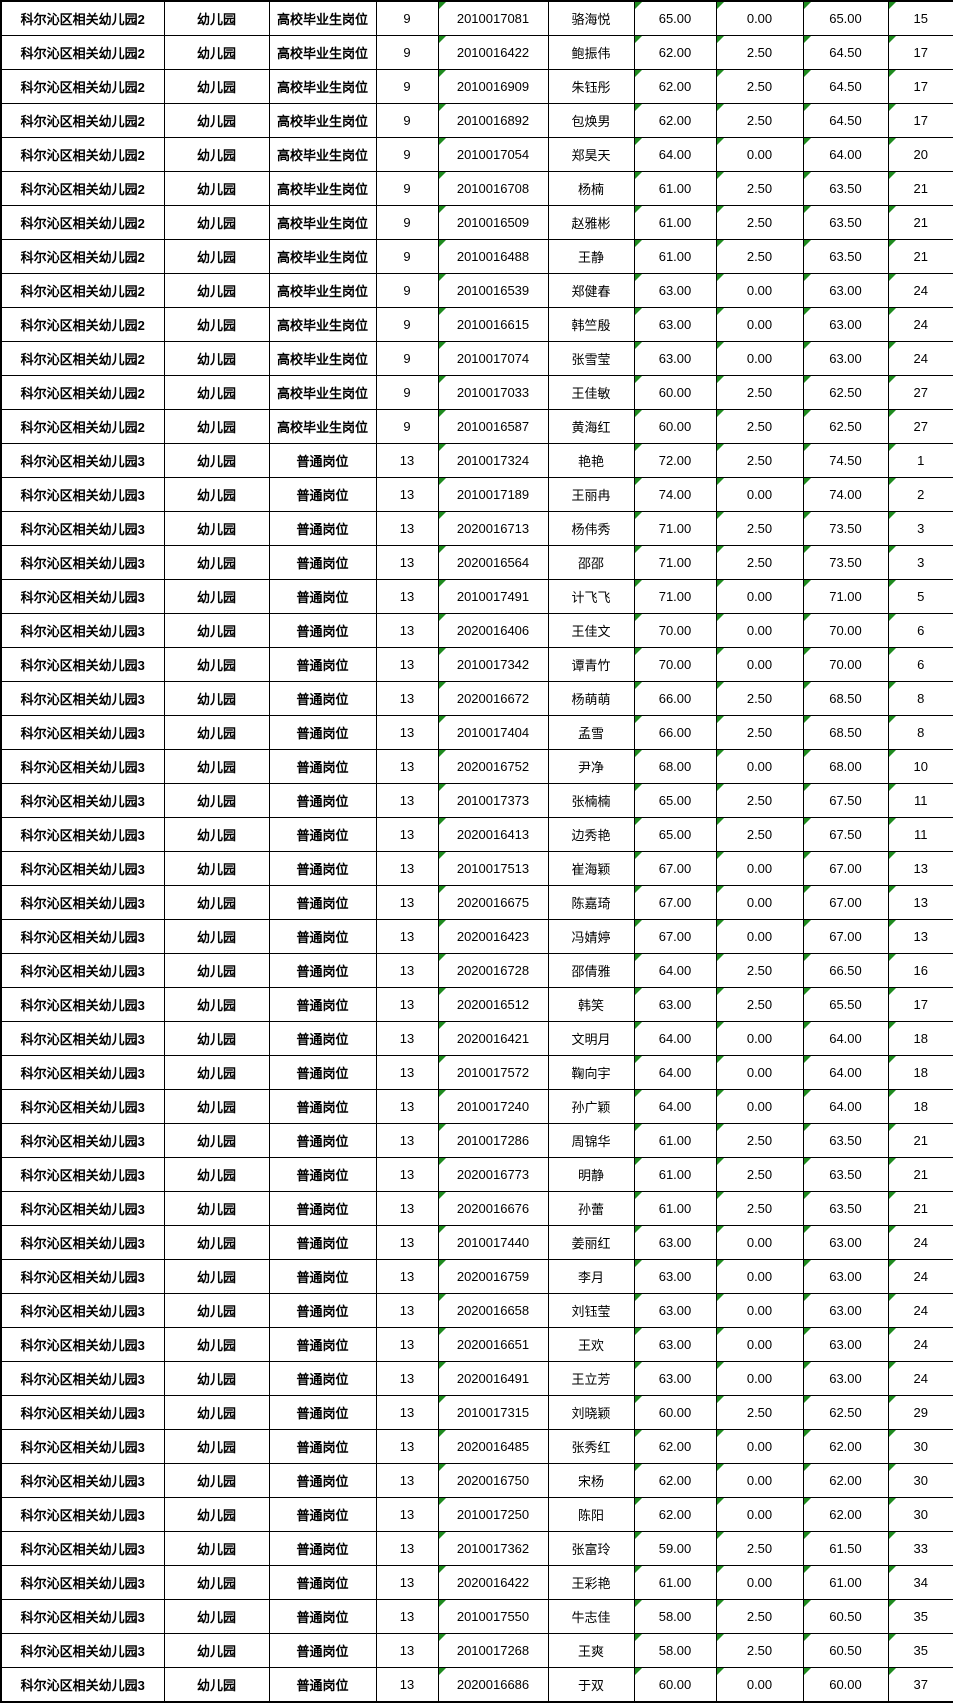  Describe the element at coordinates (493, 664) in the screenshot. I see `candidate-id-cell: 2010017342` at that location.